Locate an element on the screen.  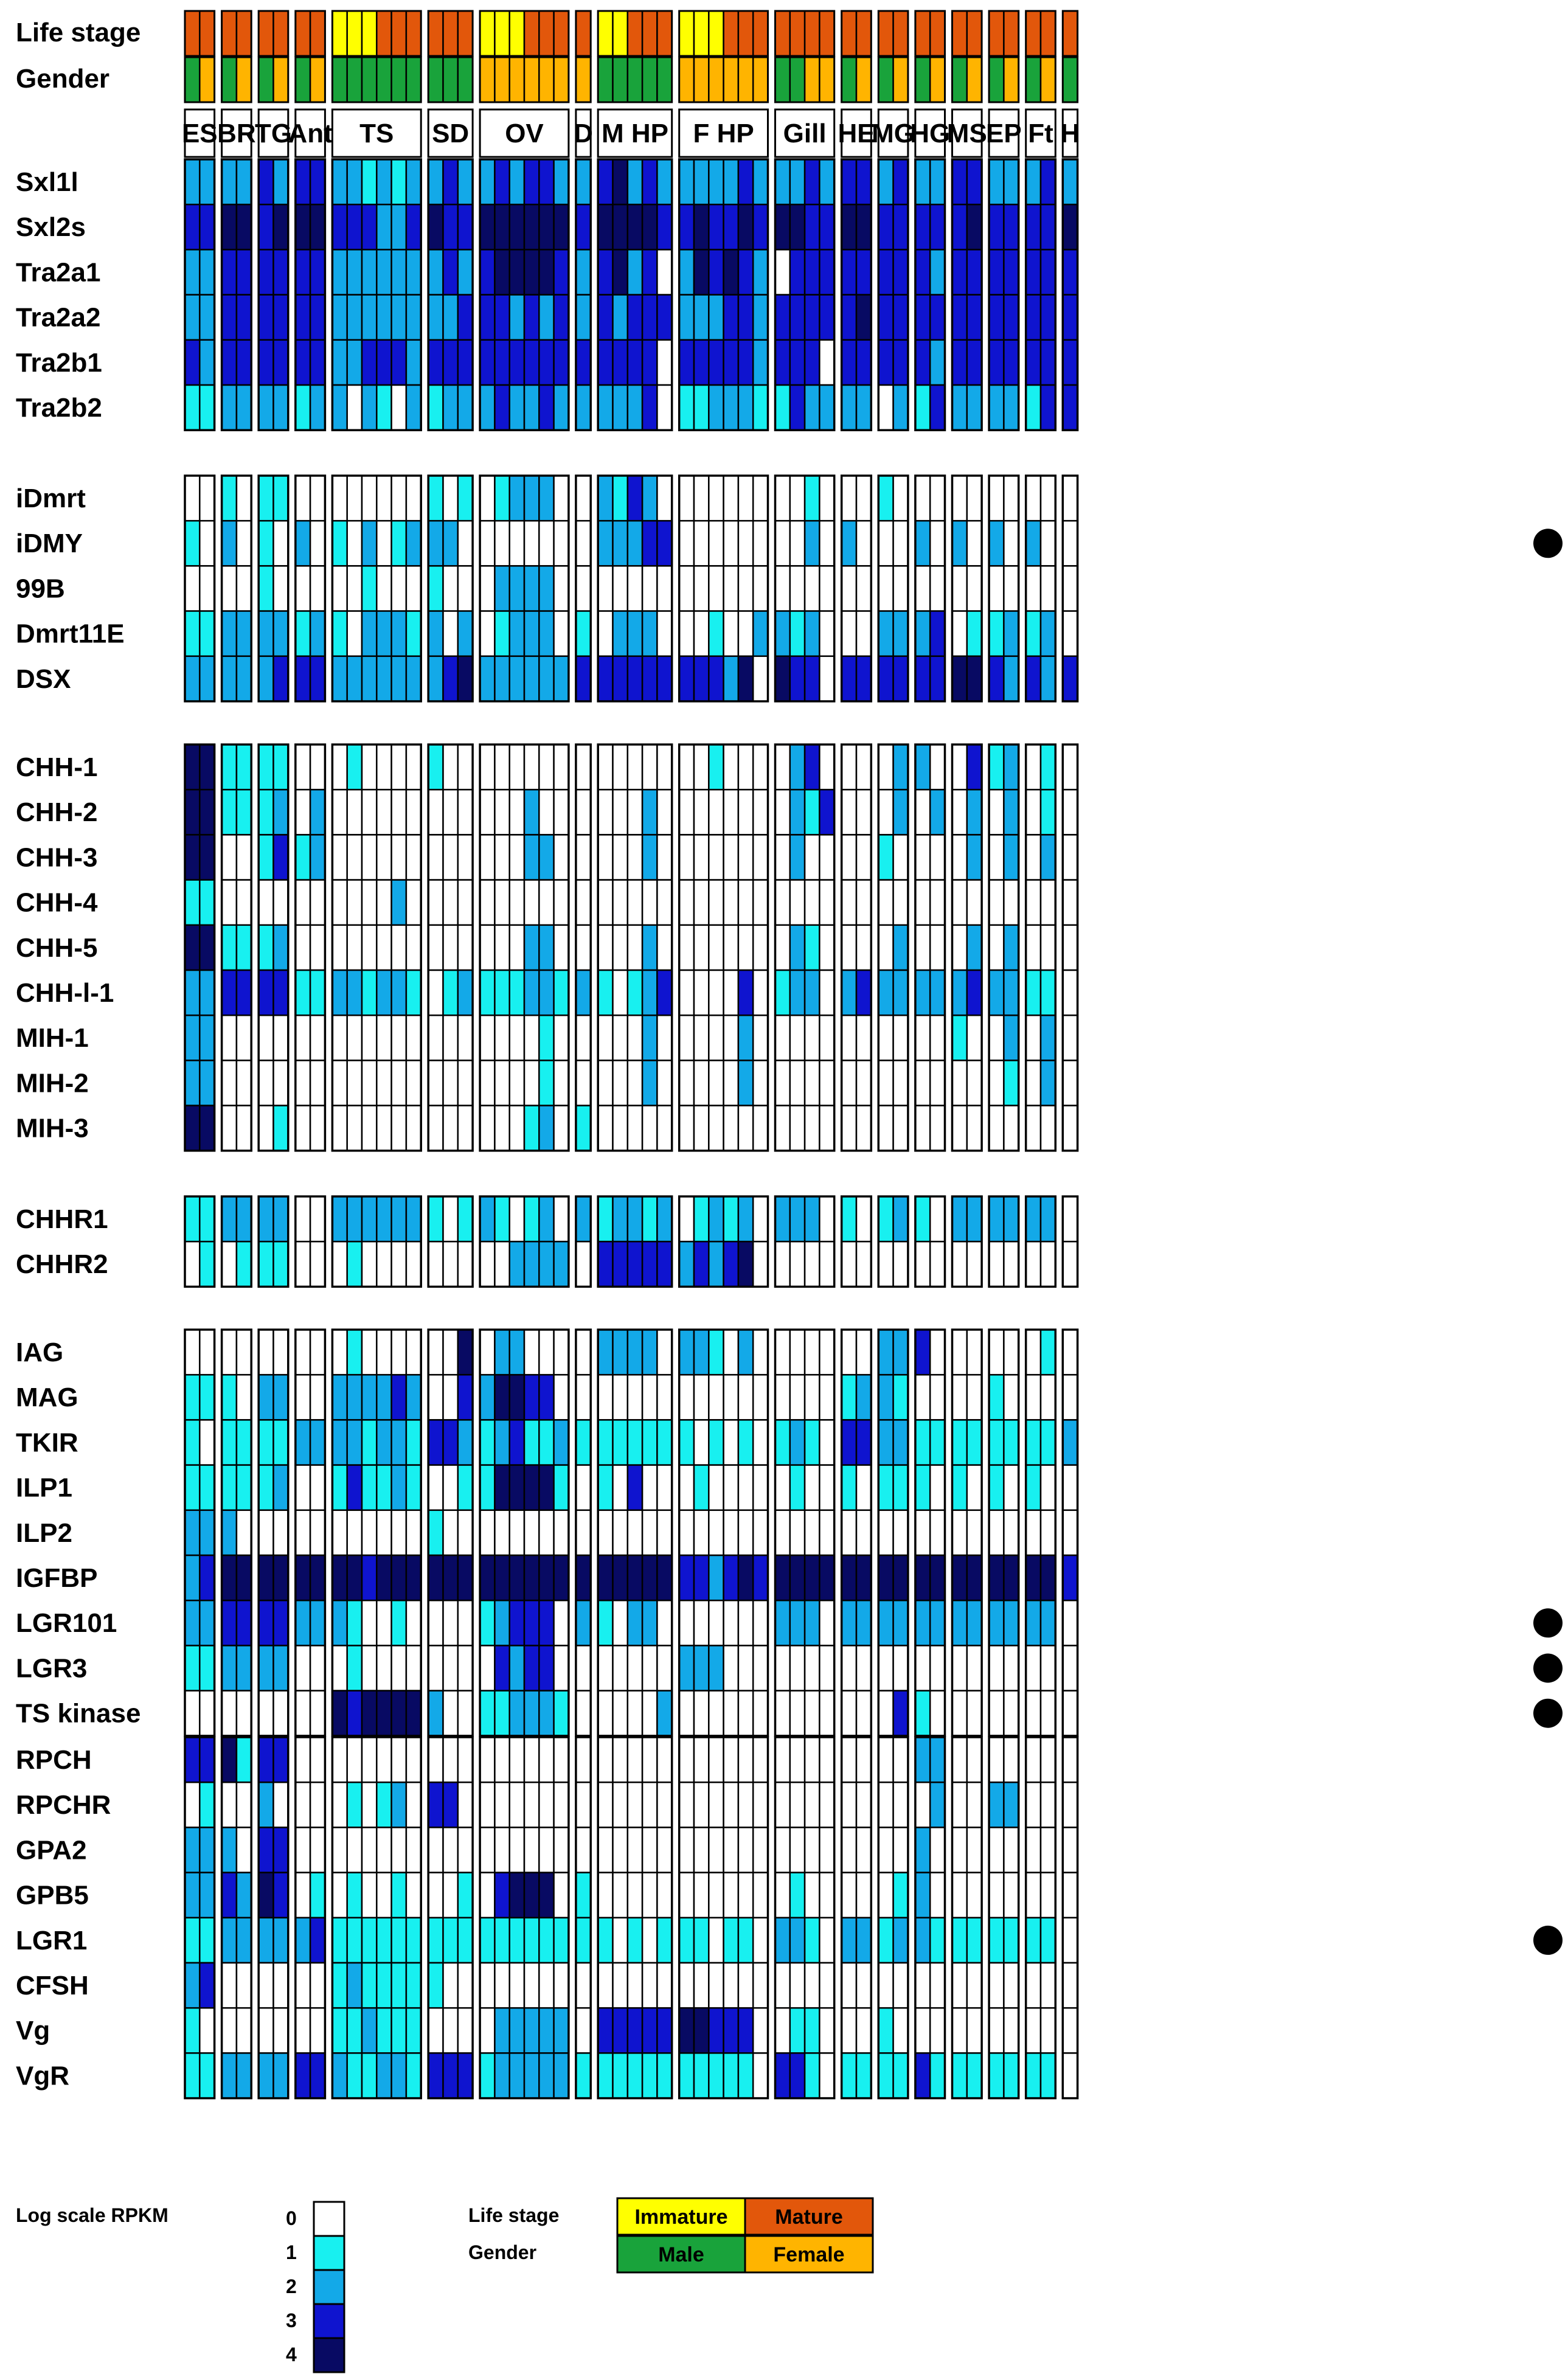
gene-label-ilp2: ILP2 is located at coordinates (44, 1533).